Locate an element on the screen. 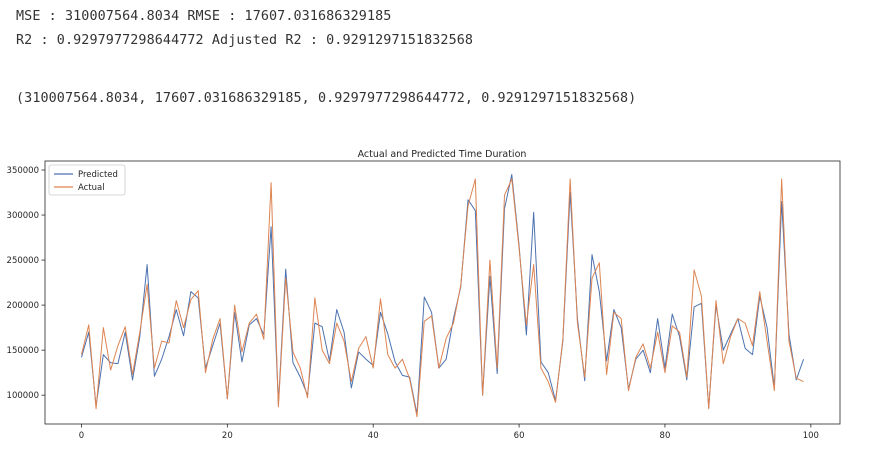  chart-title: Actual and Predicted Time Duration is located at coordinates (442, 154).